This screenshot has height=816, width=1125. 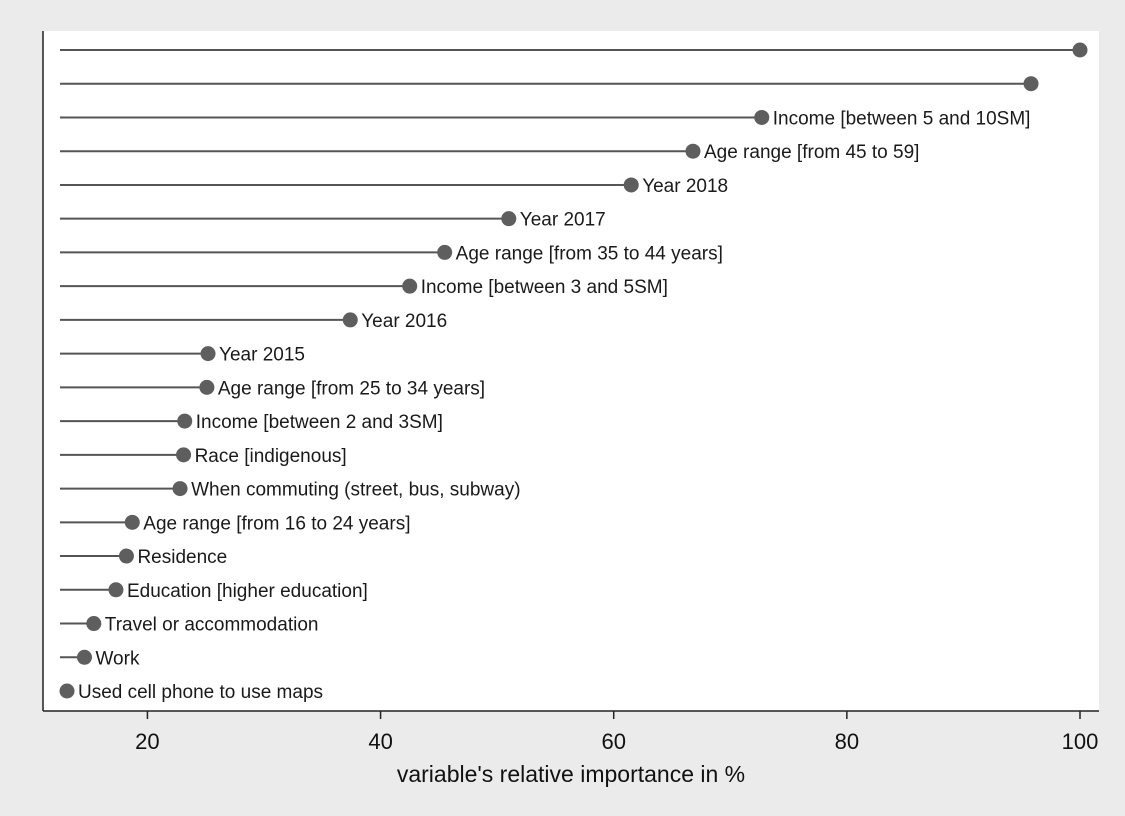 What do you see at coordinates (544, 287) in the screenshot?
I see `data-point-label: Income [between 3 and 5SM]` at bounding box center [544, 287].